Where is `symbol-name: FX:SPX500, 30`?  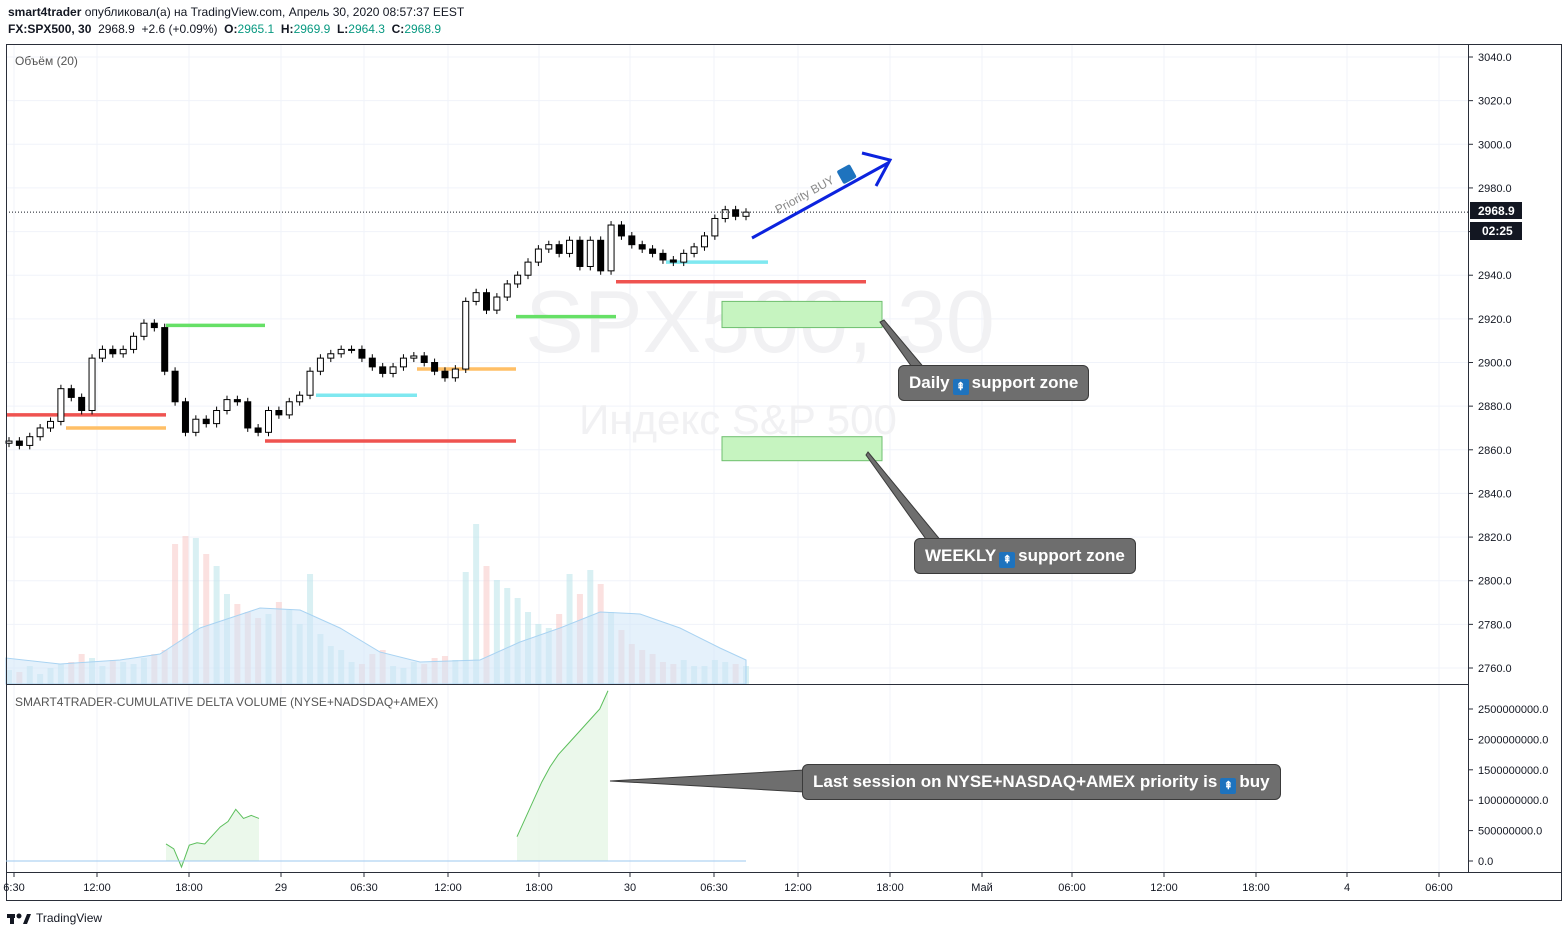 symbol-name: FX:SPX500, 30 is located at coordinates (50, 29).